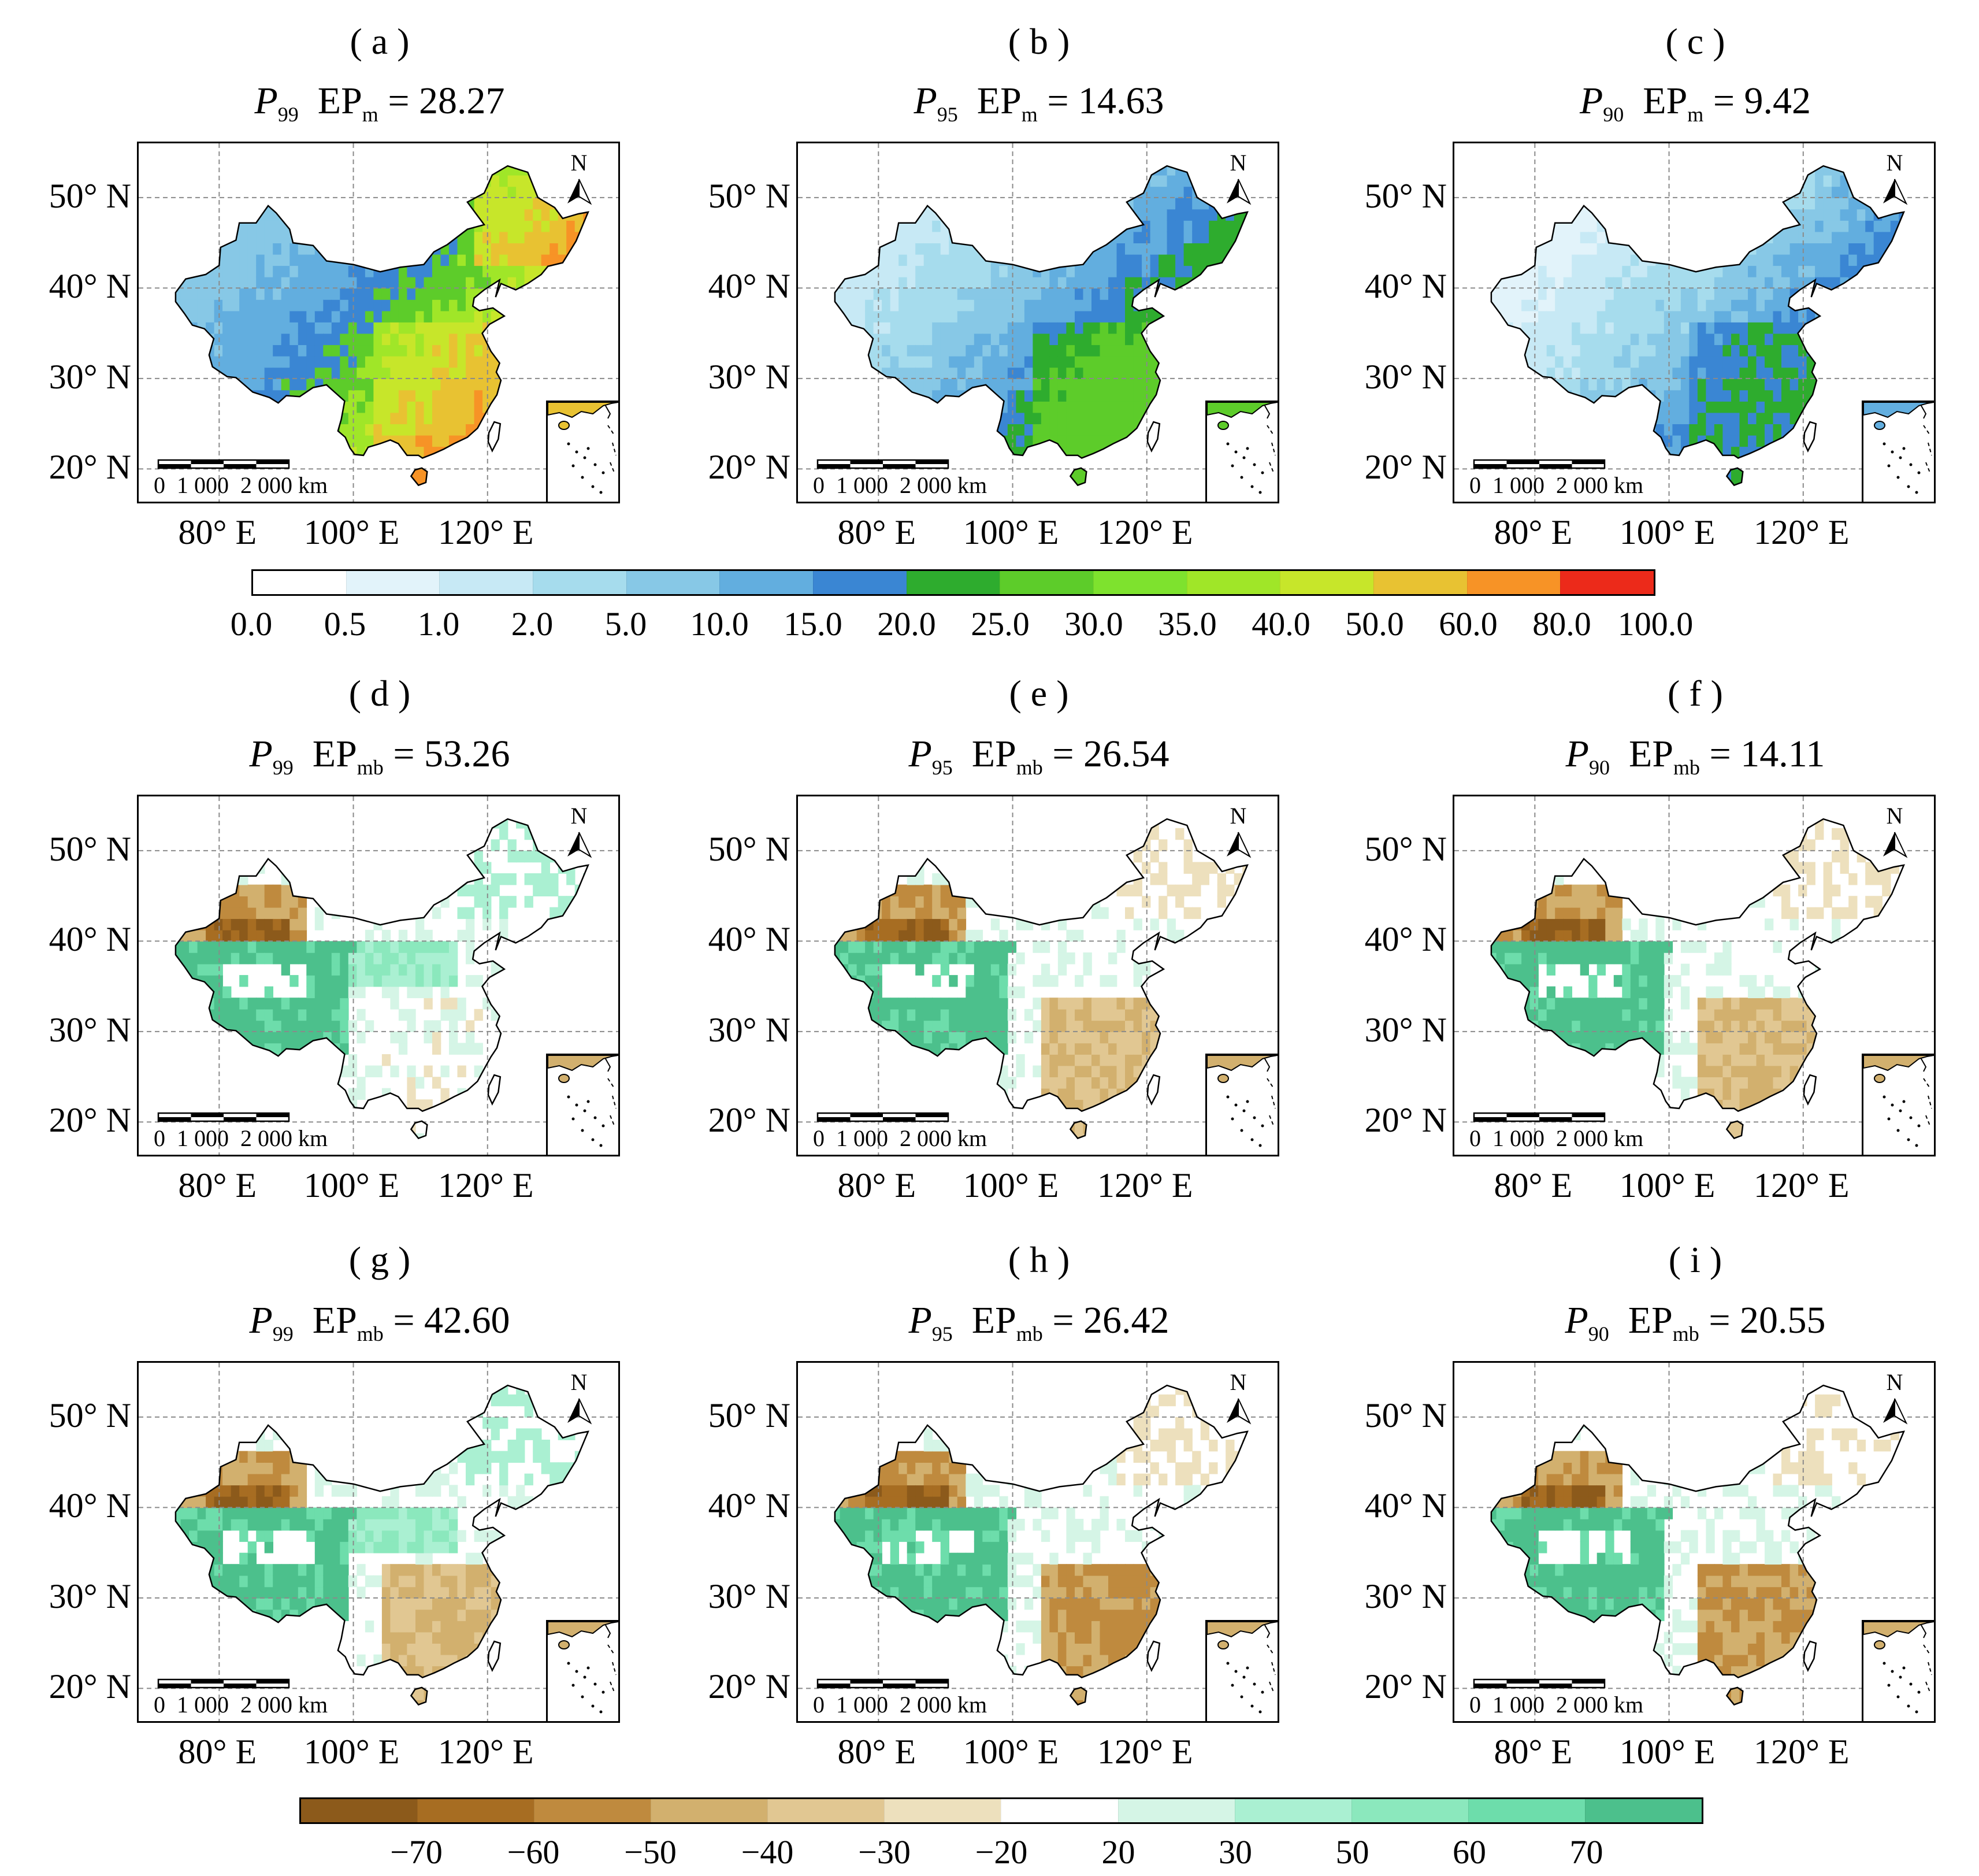 This screenshot has height=1876, width=1979. Describe the element at coordinates (884, 1852) in the screenshot. I see `colorbar-tick-label: −30` at that location.